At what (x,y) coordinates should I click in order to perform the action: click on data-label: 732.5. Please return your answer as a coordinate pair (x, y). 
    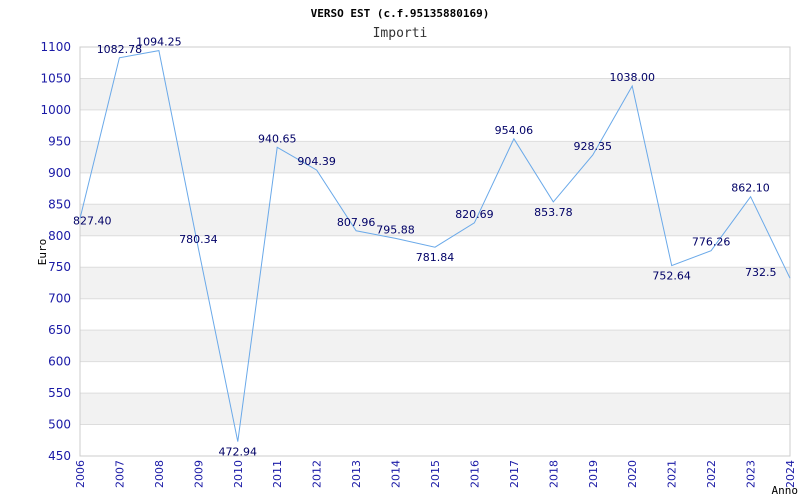
    Looking at the image, I should click on (761, 272).